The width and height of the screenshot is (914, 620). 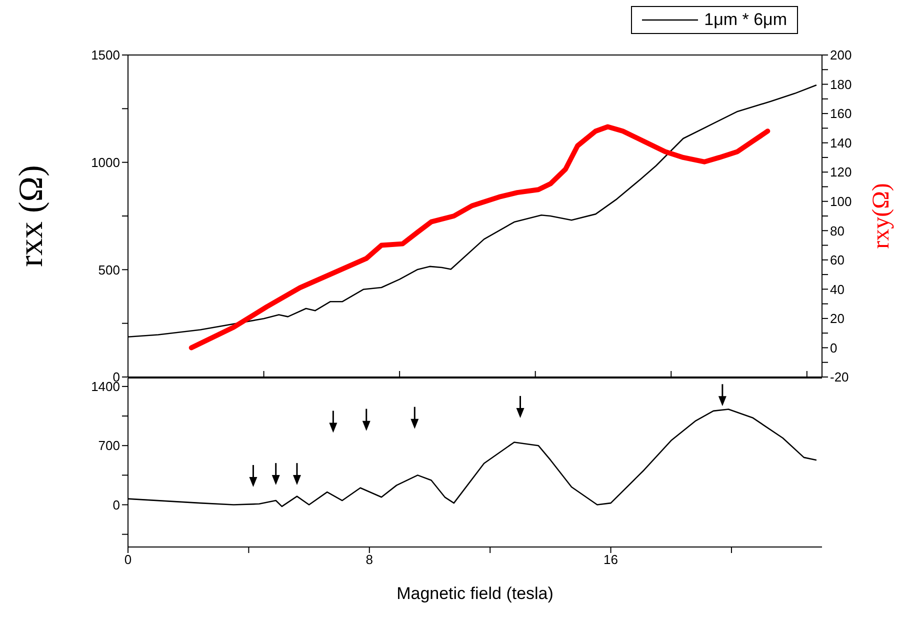 What do you see at coordinates (841, 114) in the screenshot?
I see `y2-tick-label: 160` at bounding box center [841, 114].